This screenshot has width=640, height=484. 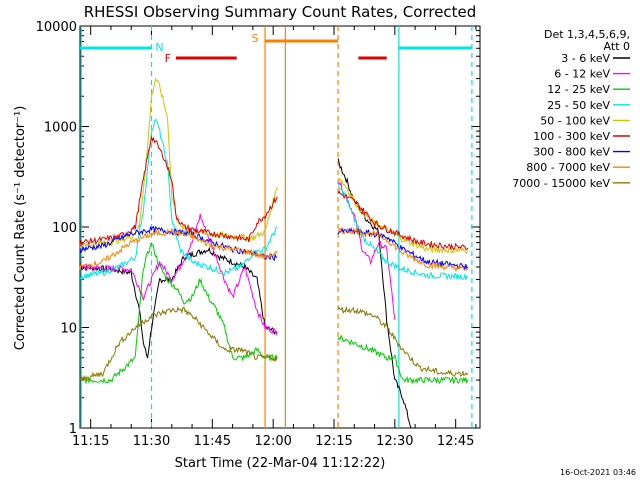 What do you see at coordinates (151, 441) in the screenshot?
I see `x-tick-label: 11:30` at bounding box center [151, 441].